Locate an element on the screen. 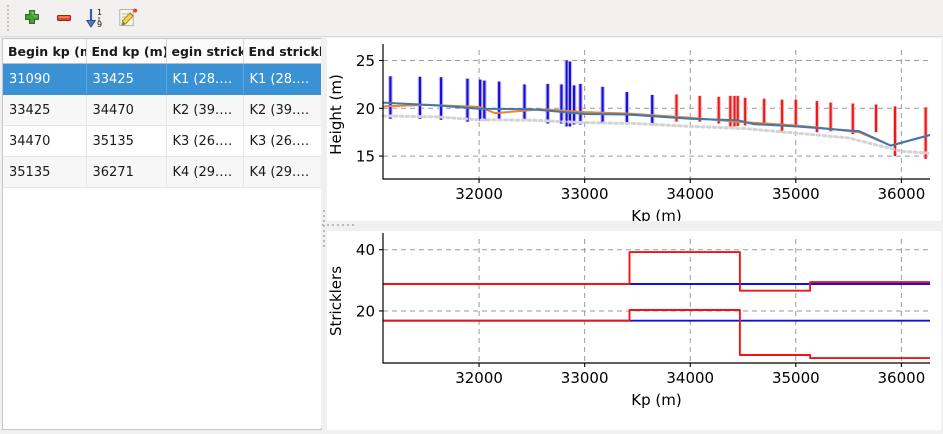 The image size is (943, 434). y-axis-label: Height (m) is located at coordinates (336, 114).